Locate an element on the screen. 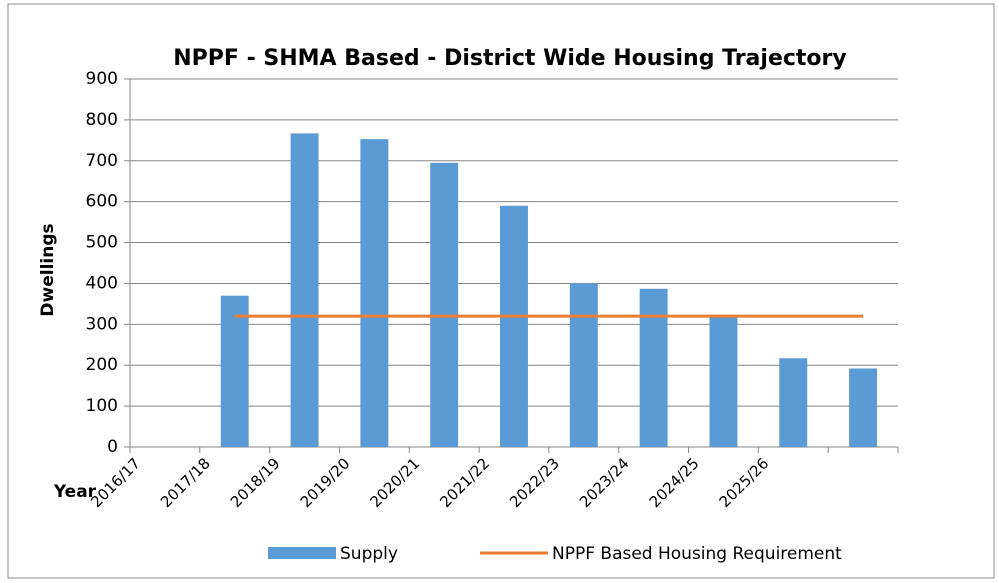 Image resolution: width=999 pixels, height=583 pixels. y-axis-label: Dwellings is located at coordinates (48, 269).